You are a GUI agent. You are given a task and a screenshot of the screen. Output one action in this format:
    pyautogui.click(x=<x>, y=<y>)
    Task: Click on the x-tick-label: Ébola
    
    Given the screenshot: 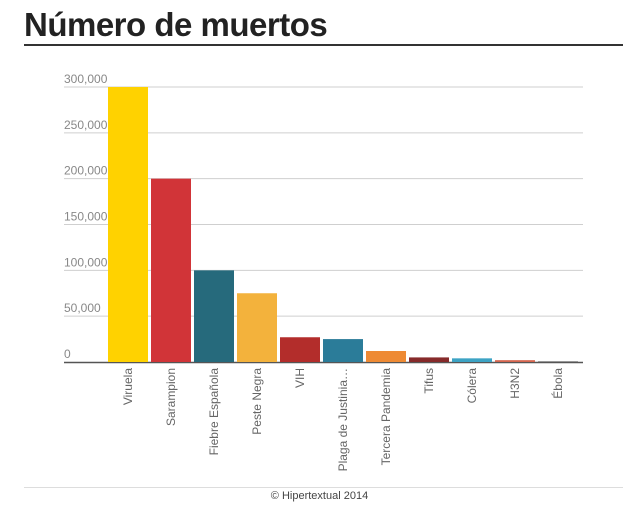 What is the action you would take?
    pyautogui.click(x=557, y=383)
    